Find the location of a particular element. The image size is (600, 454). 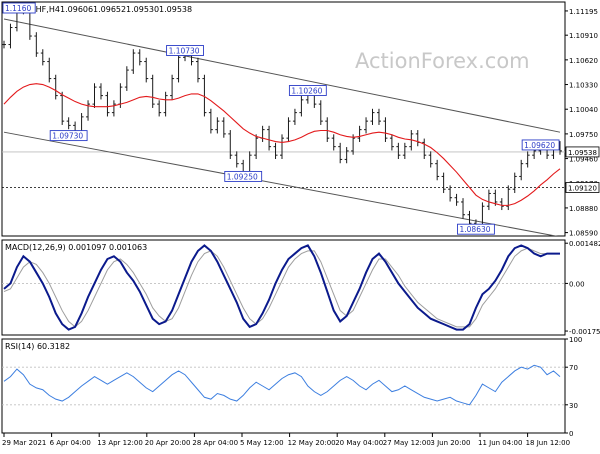

time-tick: 20 Apr 20:00 is located at coordinates (167, 440).